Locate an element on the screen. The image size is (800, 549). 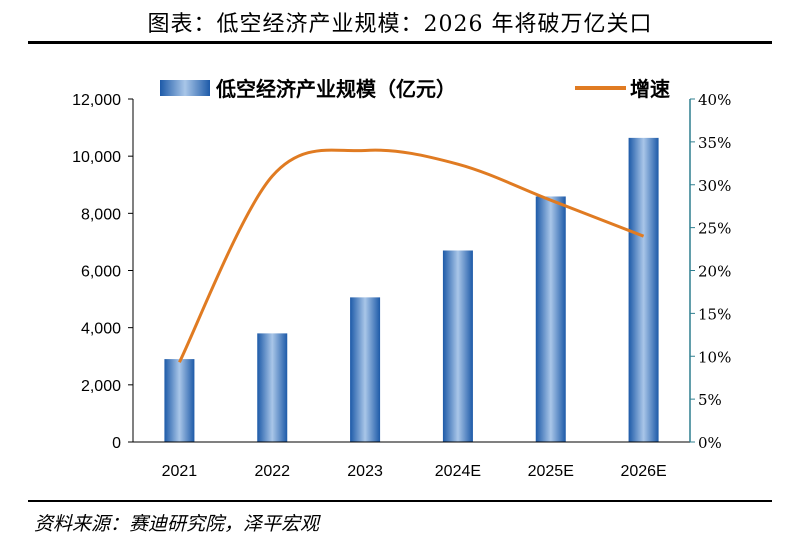
y-right-tick-label: 15% is located at coordinates (714, 314).